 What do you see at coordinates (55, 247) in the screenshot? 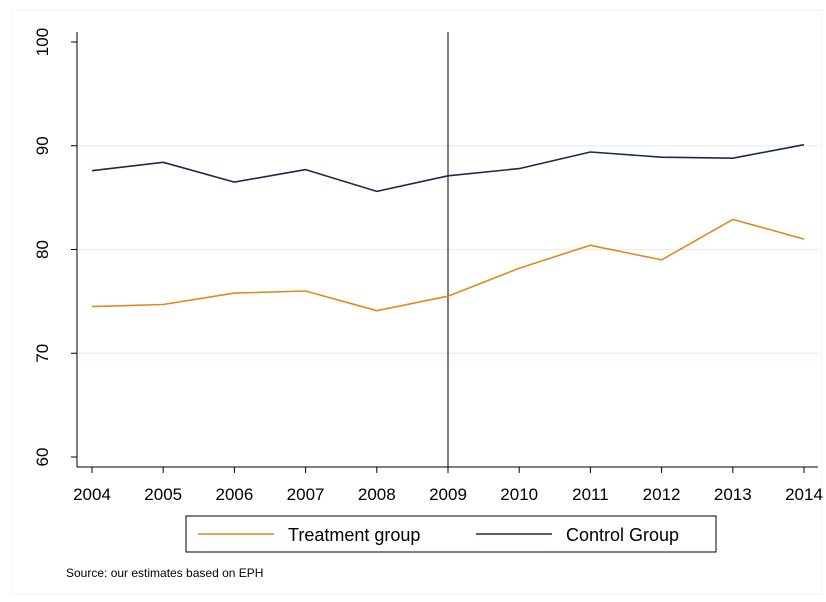
I see `y-axis-ticks: 60 70 80 90 100` at bounding box center [55, 247].